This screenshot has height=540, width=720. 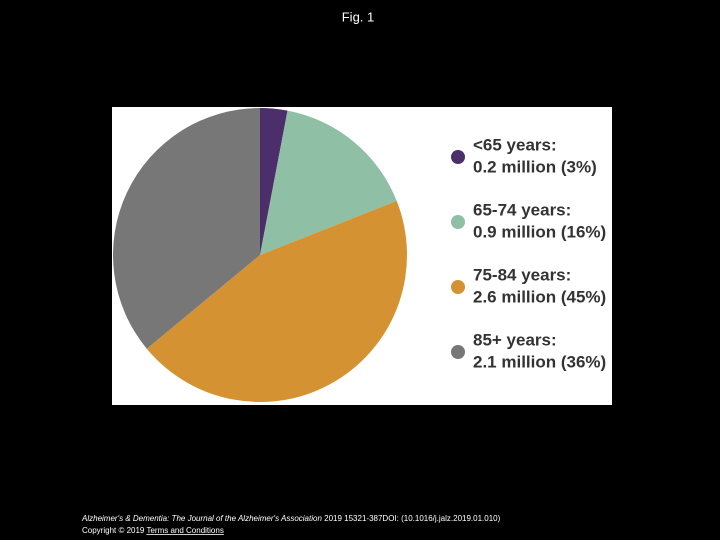 I want to click on value-label: 0.2 million (3%), so click(x=535, y=166).